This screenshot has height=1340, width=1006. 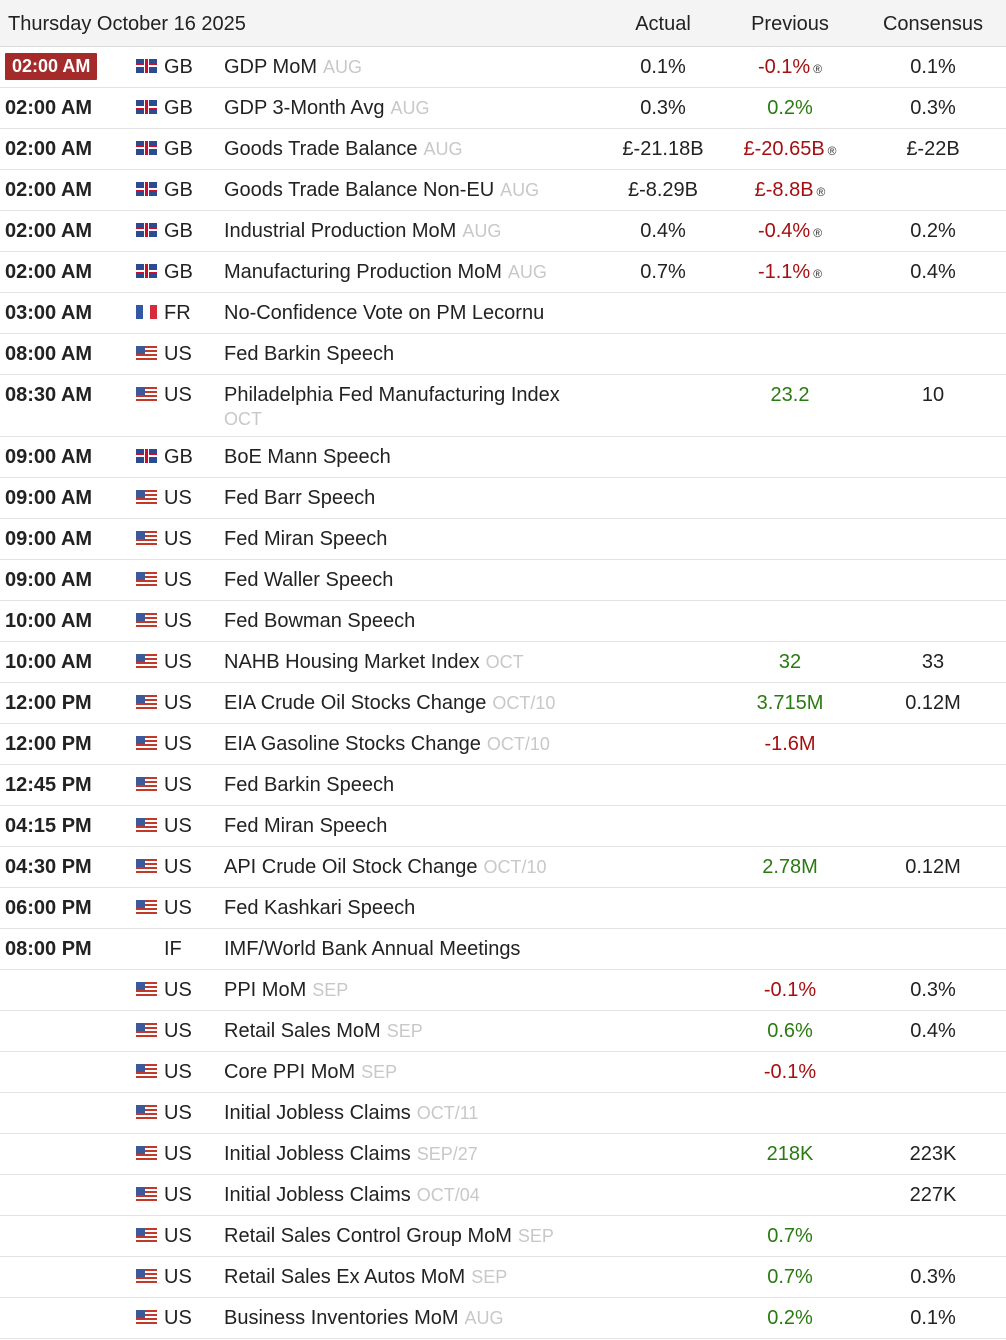 I want to click on event-name-wrap: API Crude Oil Stock Change OCT/10, so click(x=385, y=867).